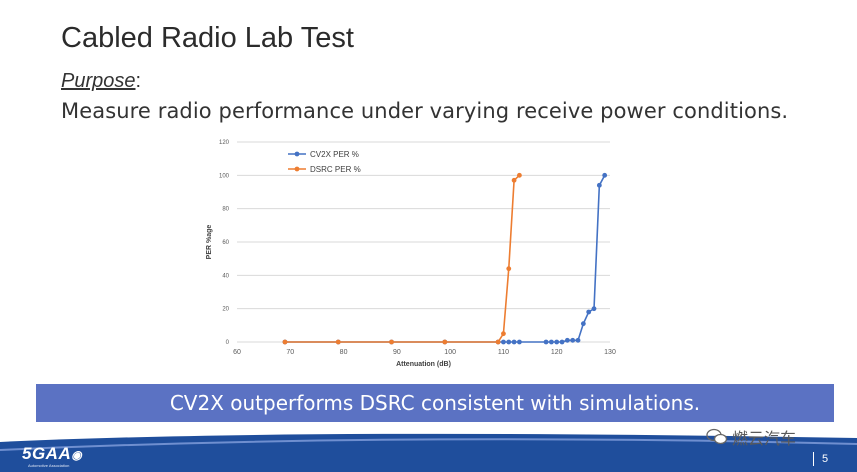 The height and width of the screenshot is (472, 857). What do you see at coordinates (813, 459) in the screenshot?
I see `page-separator` at bounding box center [813, 459].